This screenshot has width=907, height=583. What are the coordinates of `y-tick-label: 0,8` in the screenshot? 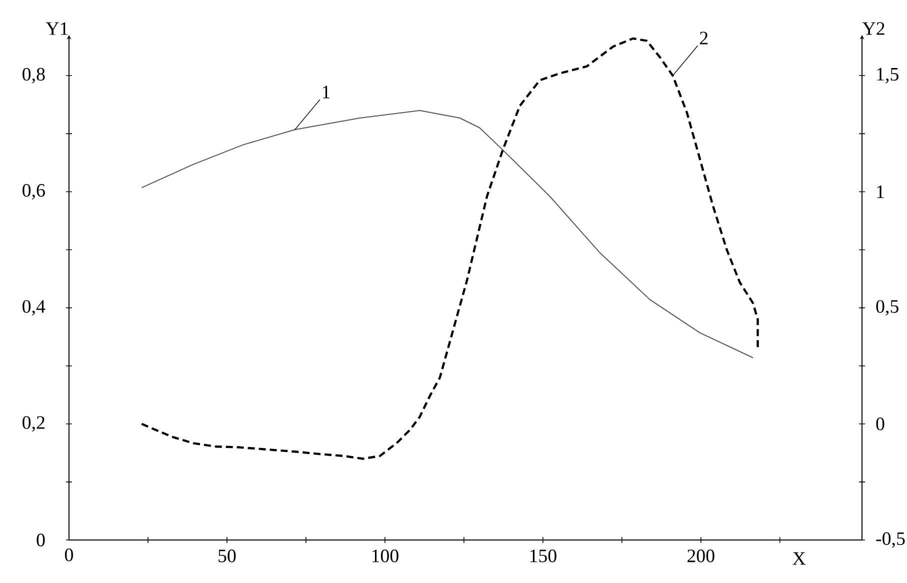 It's located at (33, 76).